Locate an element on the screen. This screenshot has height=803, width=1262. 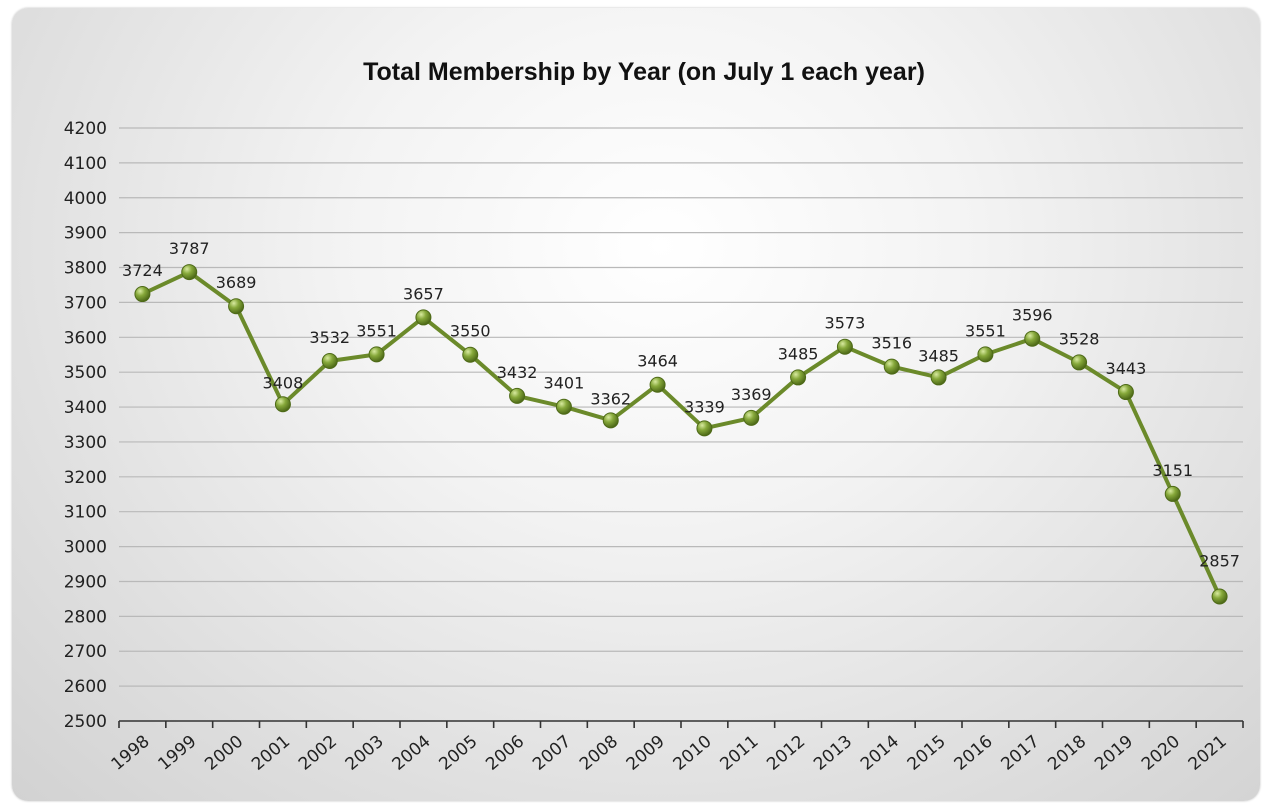
x-tick-label: 2001 is located at coordinates (271, 753).